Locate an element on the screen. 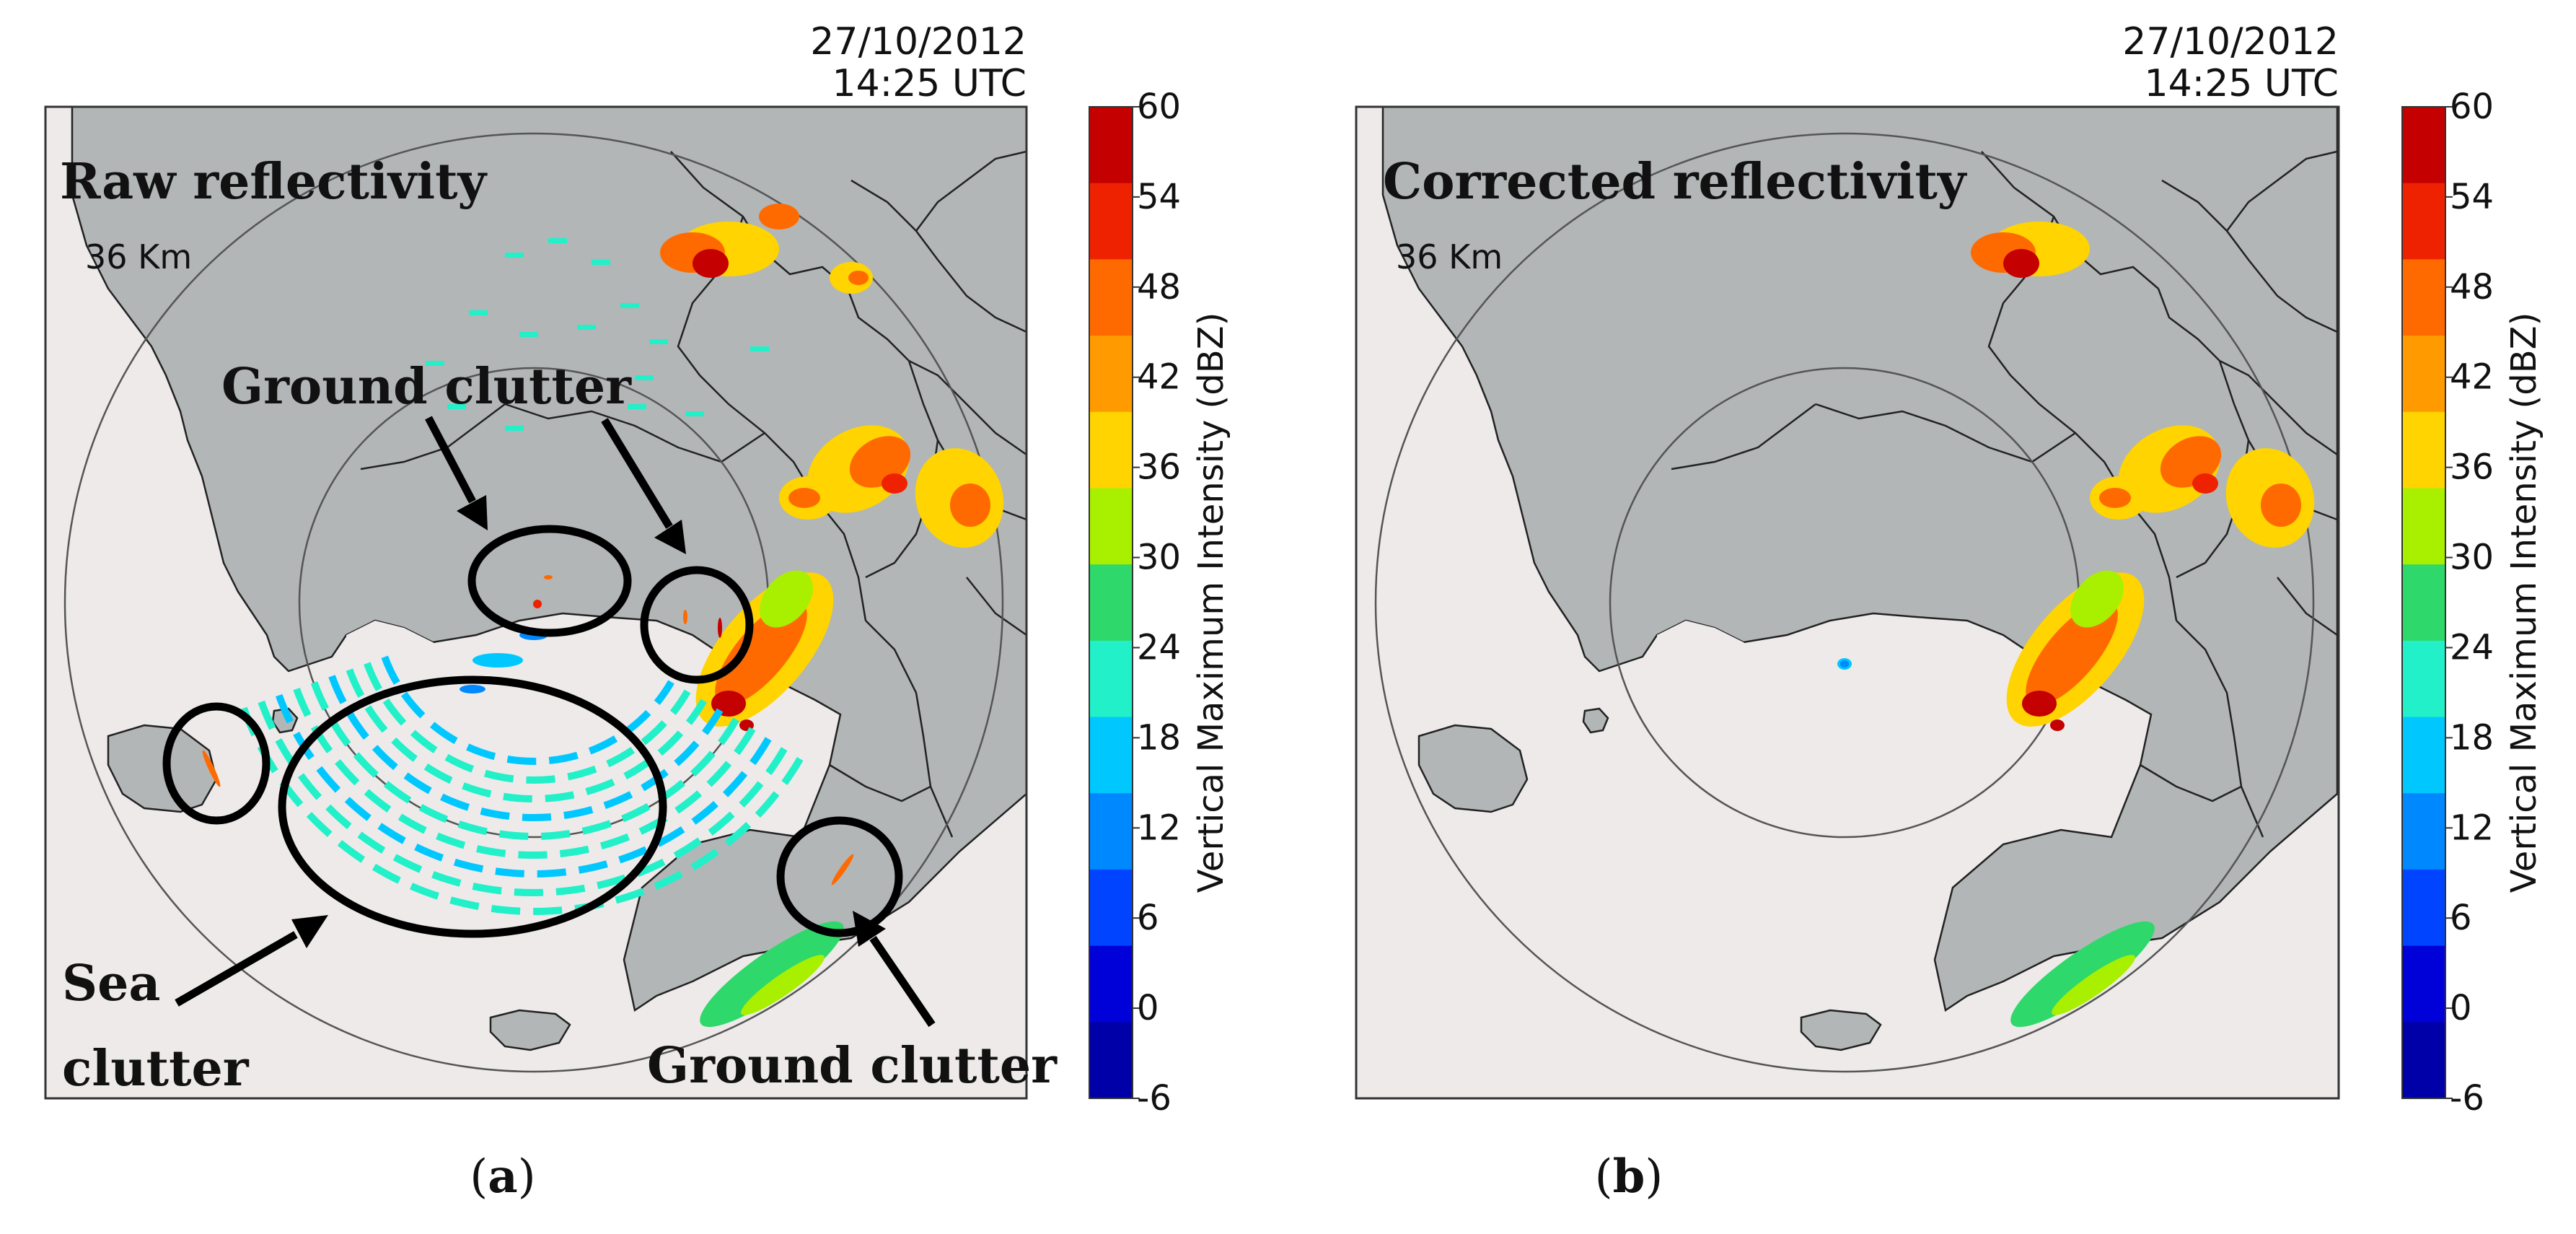 Image resolution: width=2576 pixels, height=1234 pixels. colorbar-tick-label-a: 60 is located at coordinates (1159, 107).